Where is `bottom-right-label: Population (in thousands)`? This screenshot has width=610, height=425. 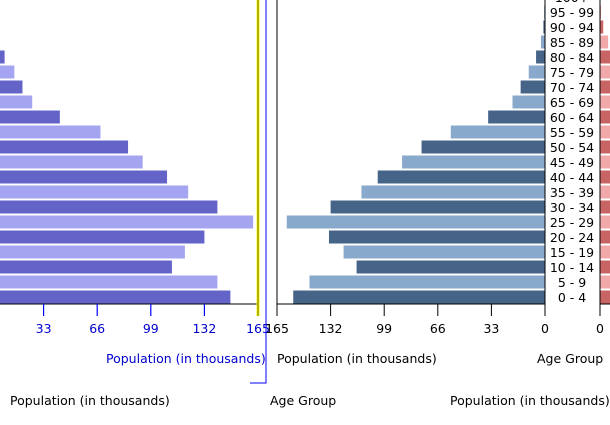
bottom-right-label: Population (in thousands) is located at coordinates (530, 400).